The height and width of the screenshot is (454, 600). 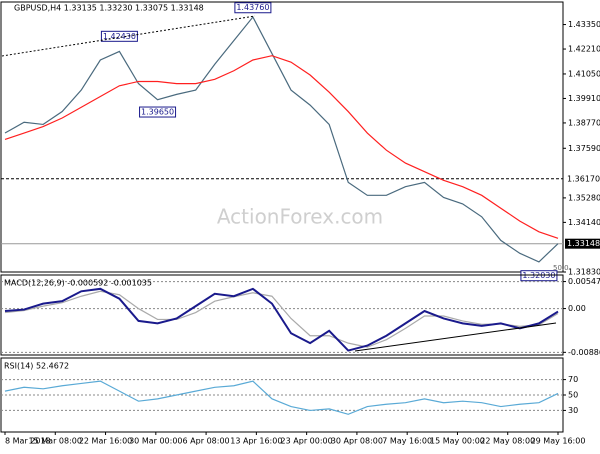 I want to click on x-tick-label: 8 Mar 2018, so click(x=28, y=441).